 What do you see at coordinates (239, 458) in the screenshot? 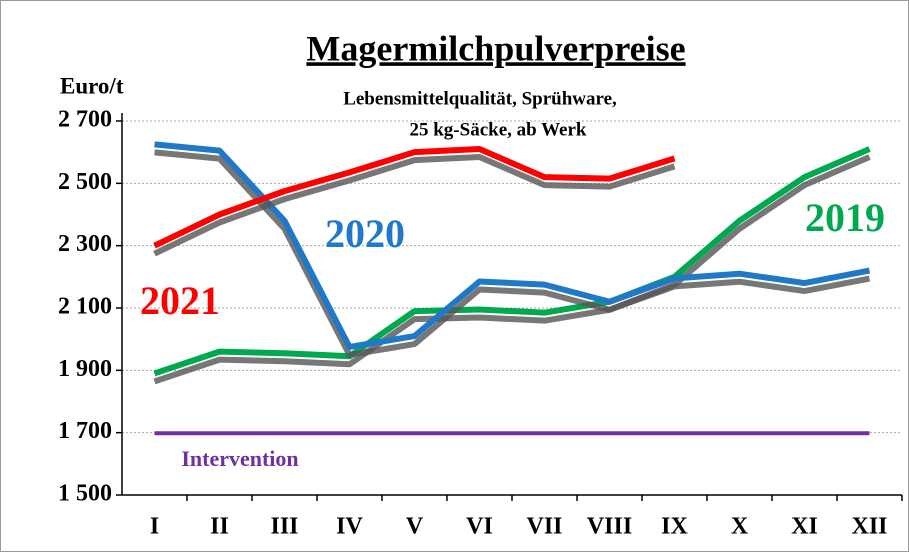
I see `series-label: Intervention` at bounding box center [239, 458].